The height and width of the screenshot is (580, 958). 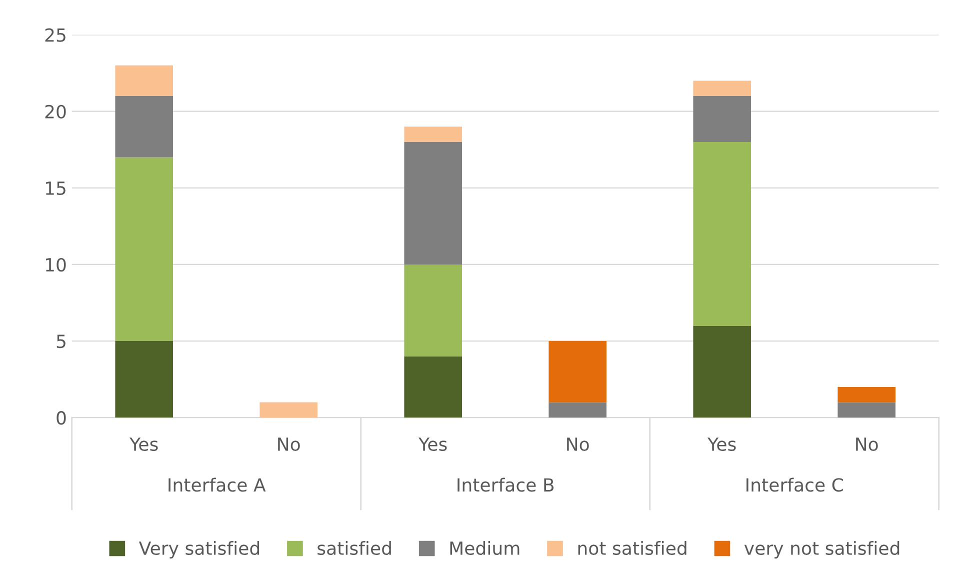 I want to click on text: Interface B, so click(x=506, y=485).